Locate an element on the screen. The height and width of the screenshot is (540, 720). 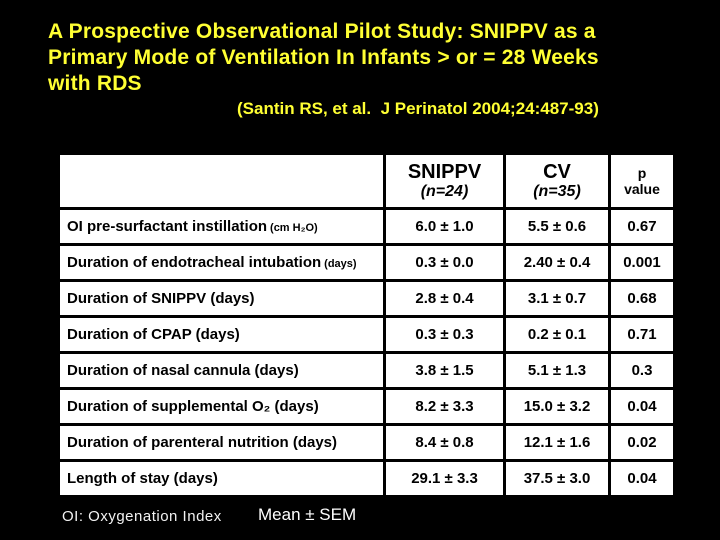
row-label-text: Duration of CPAP (days) is located at coordinates (153, 334).